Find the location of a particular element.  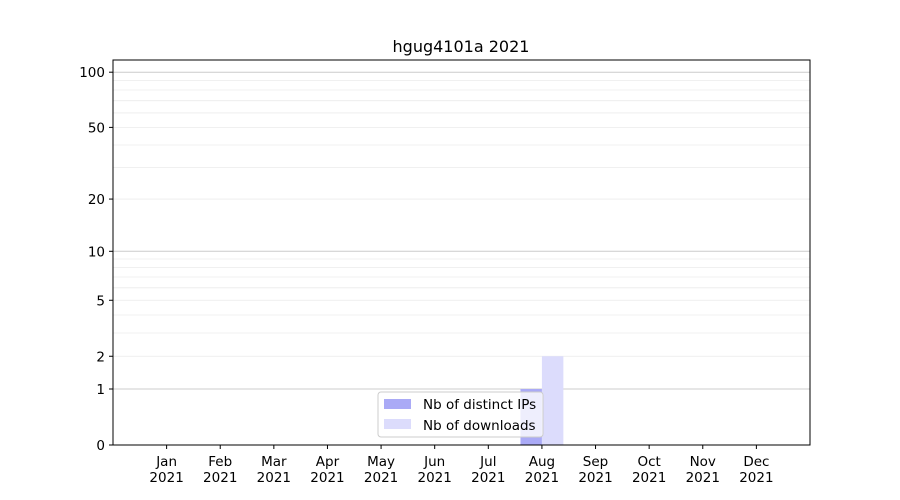

chart-title: hgug4101a 2021 is located at coordinates (461, 46).